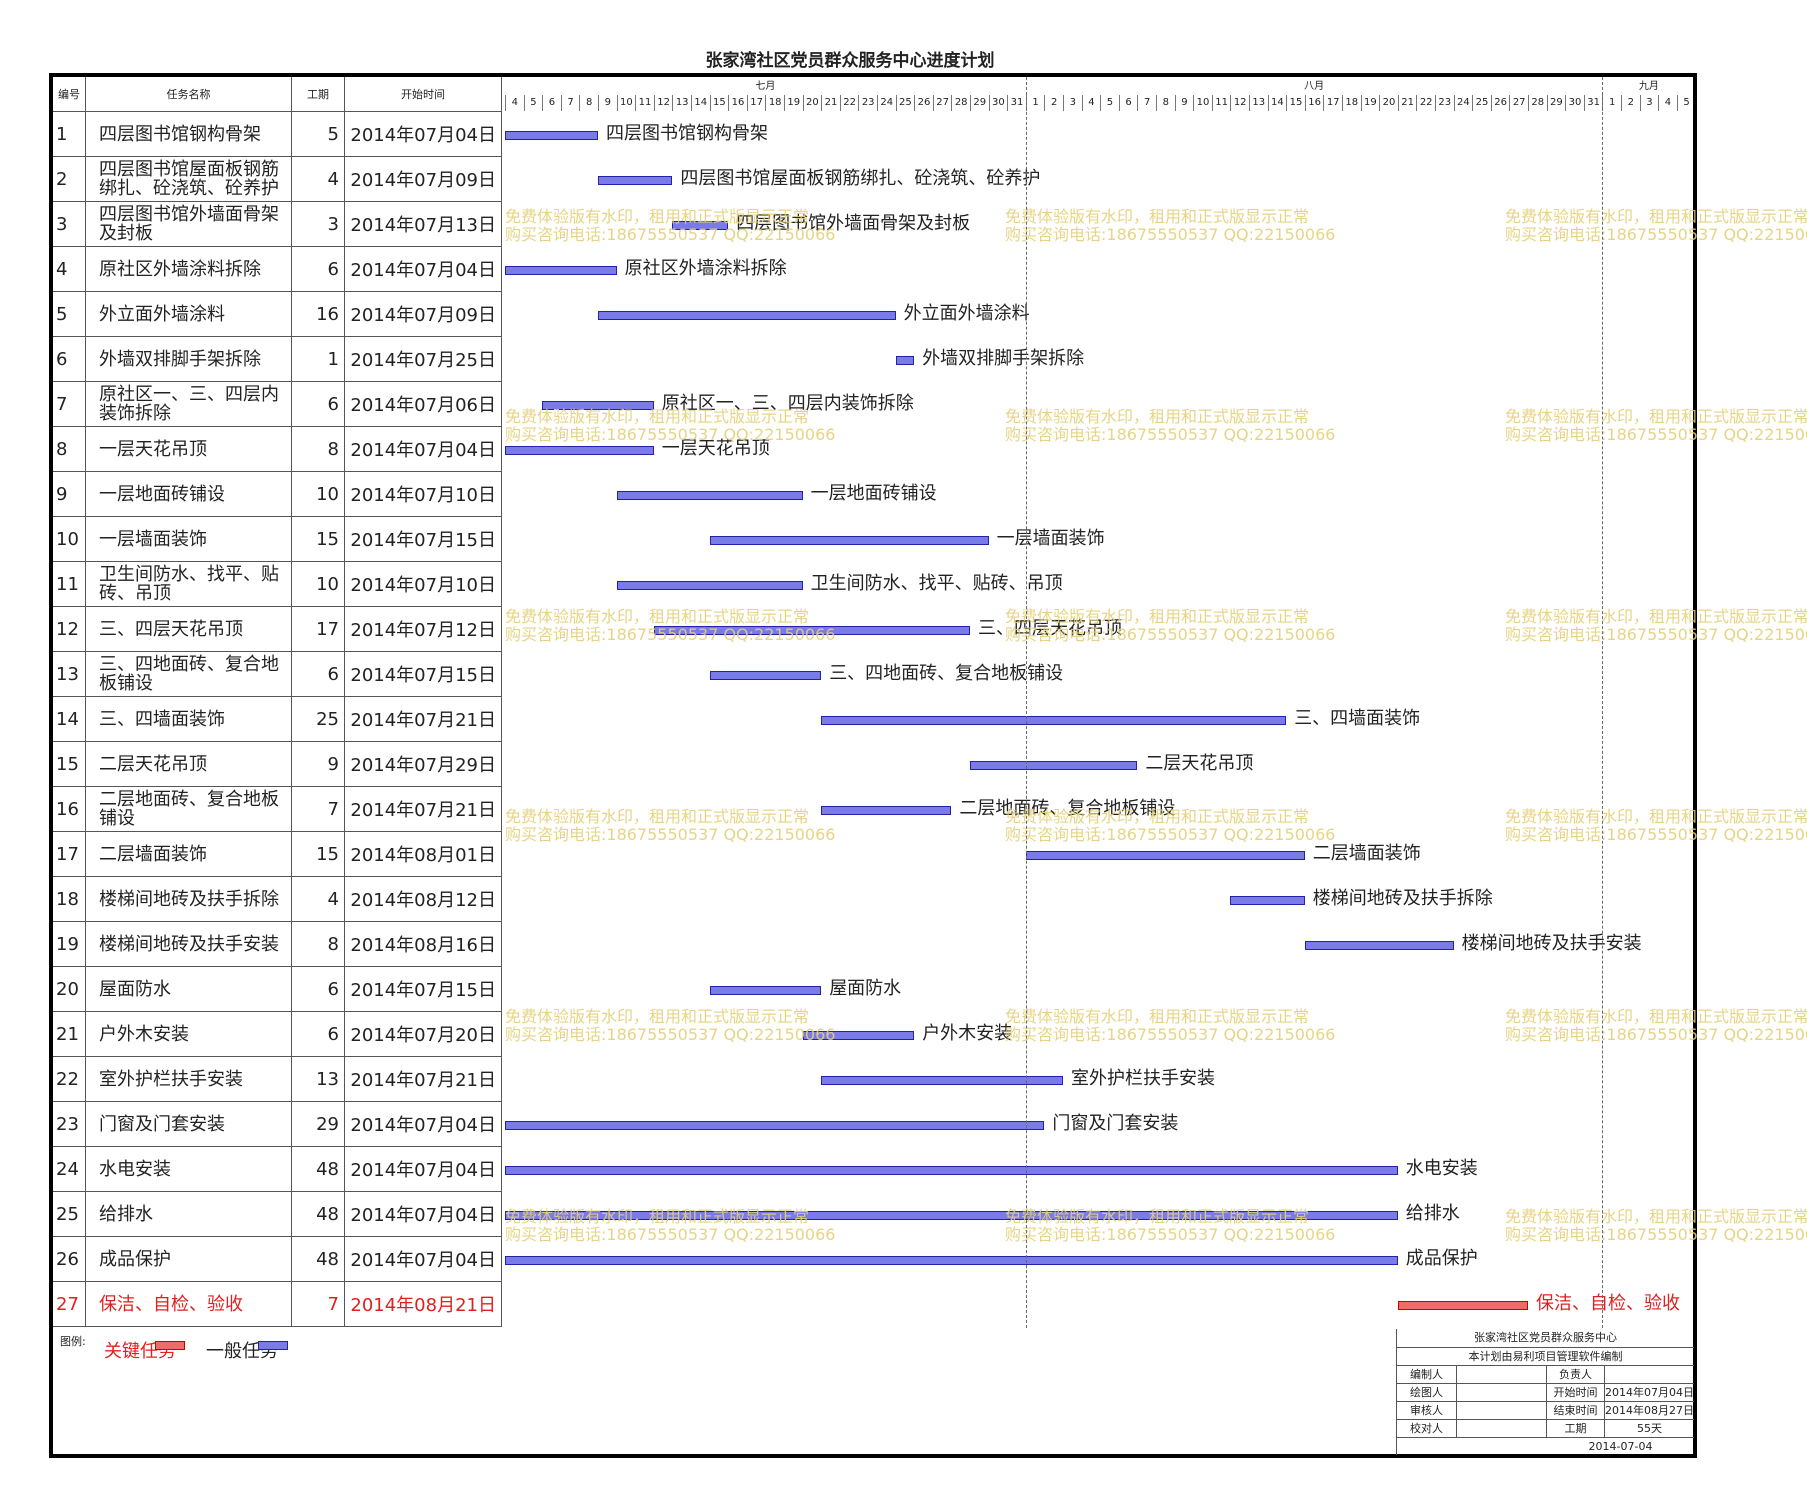 The image size is (1807, 1507). What do you see at coordinates (189, 719) in the screenshot?
I see `task-name: 三、四墙面装饰` at bounding box center [189, 719].